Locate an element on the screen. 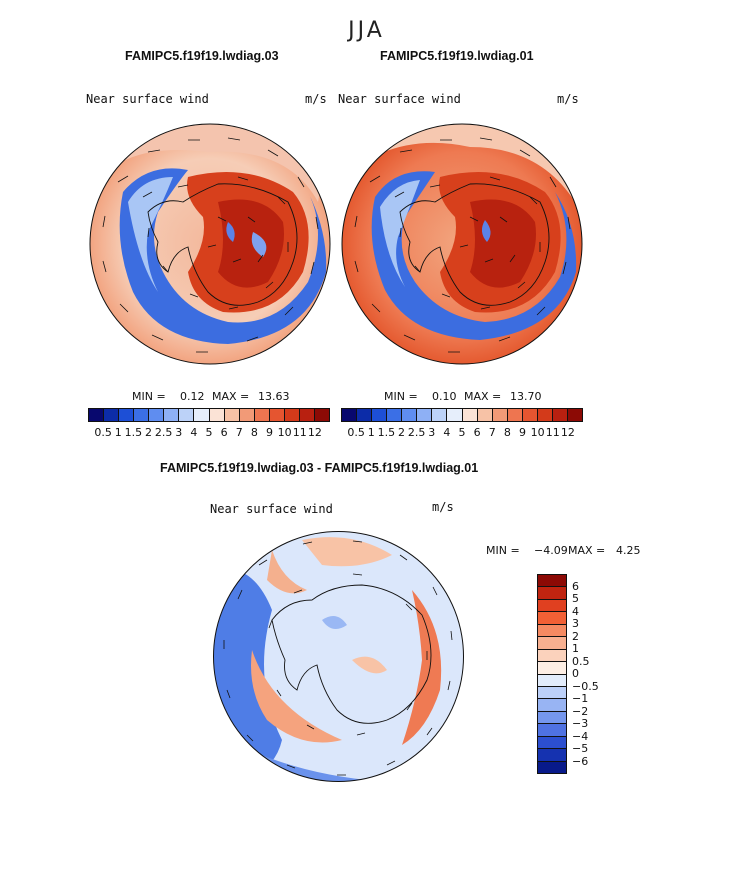 The image size is (733, 882). diff-variable-label: Near surface wind is located at coordinates (271, 509).